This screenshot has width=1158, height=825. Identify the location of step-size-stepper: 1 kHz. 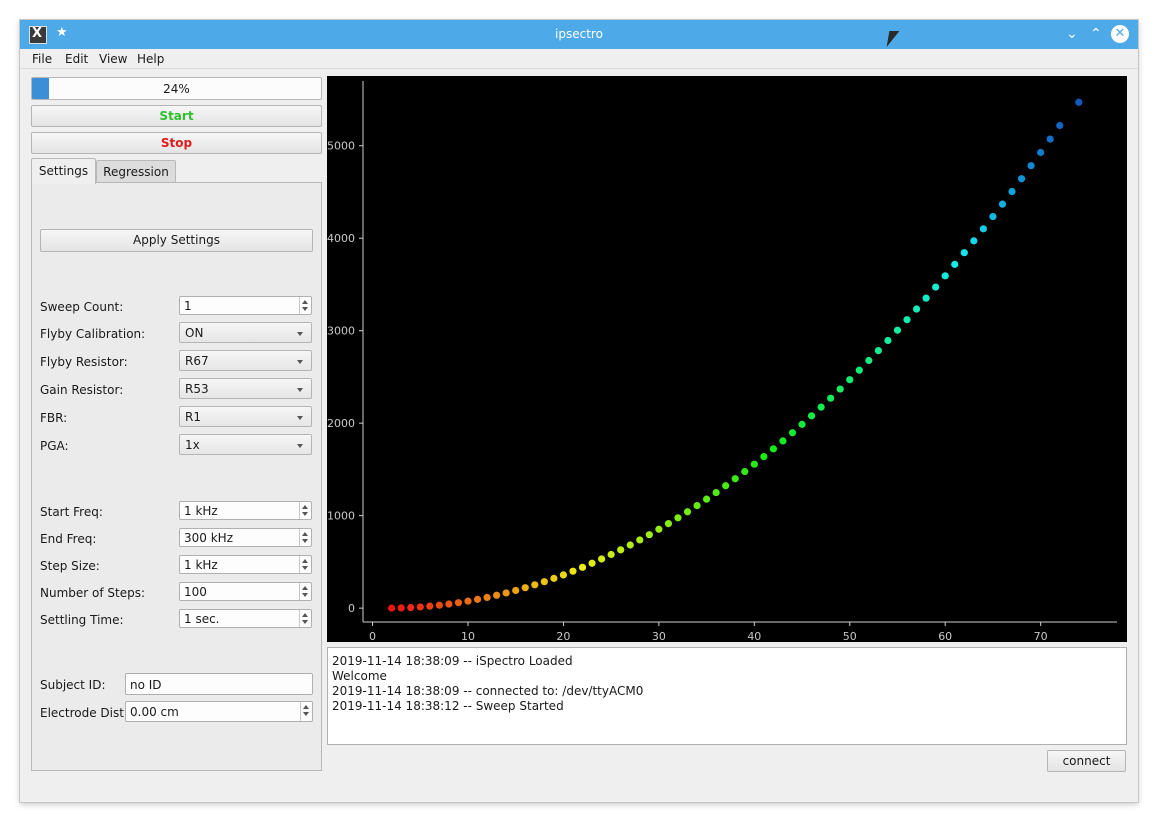
(245, 564).